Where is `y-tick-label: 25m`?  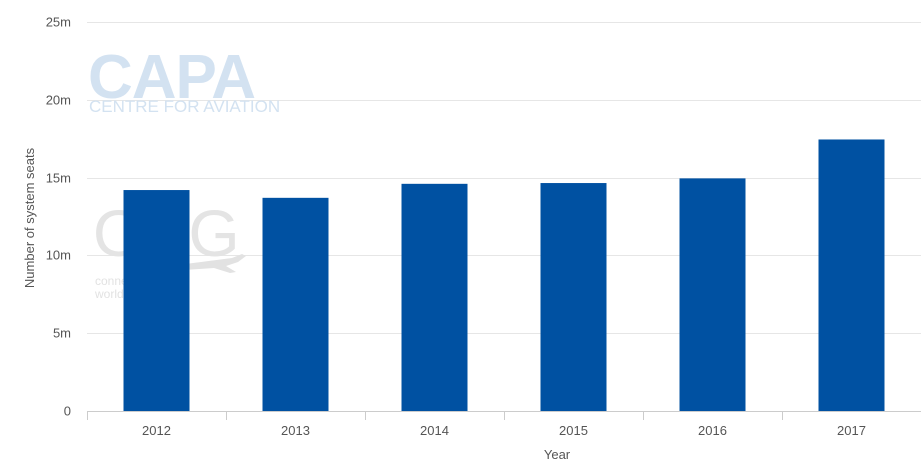 y-tick-label: 25m is located at coordinates (58, 22).